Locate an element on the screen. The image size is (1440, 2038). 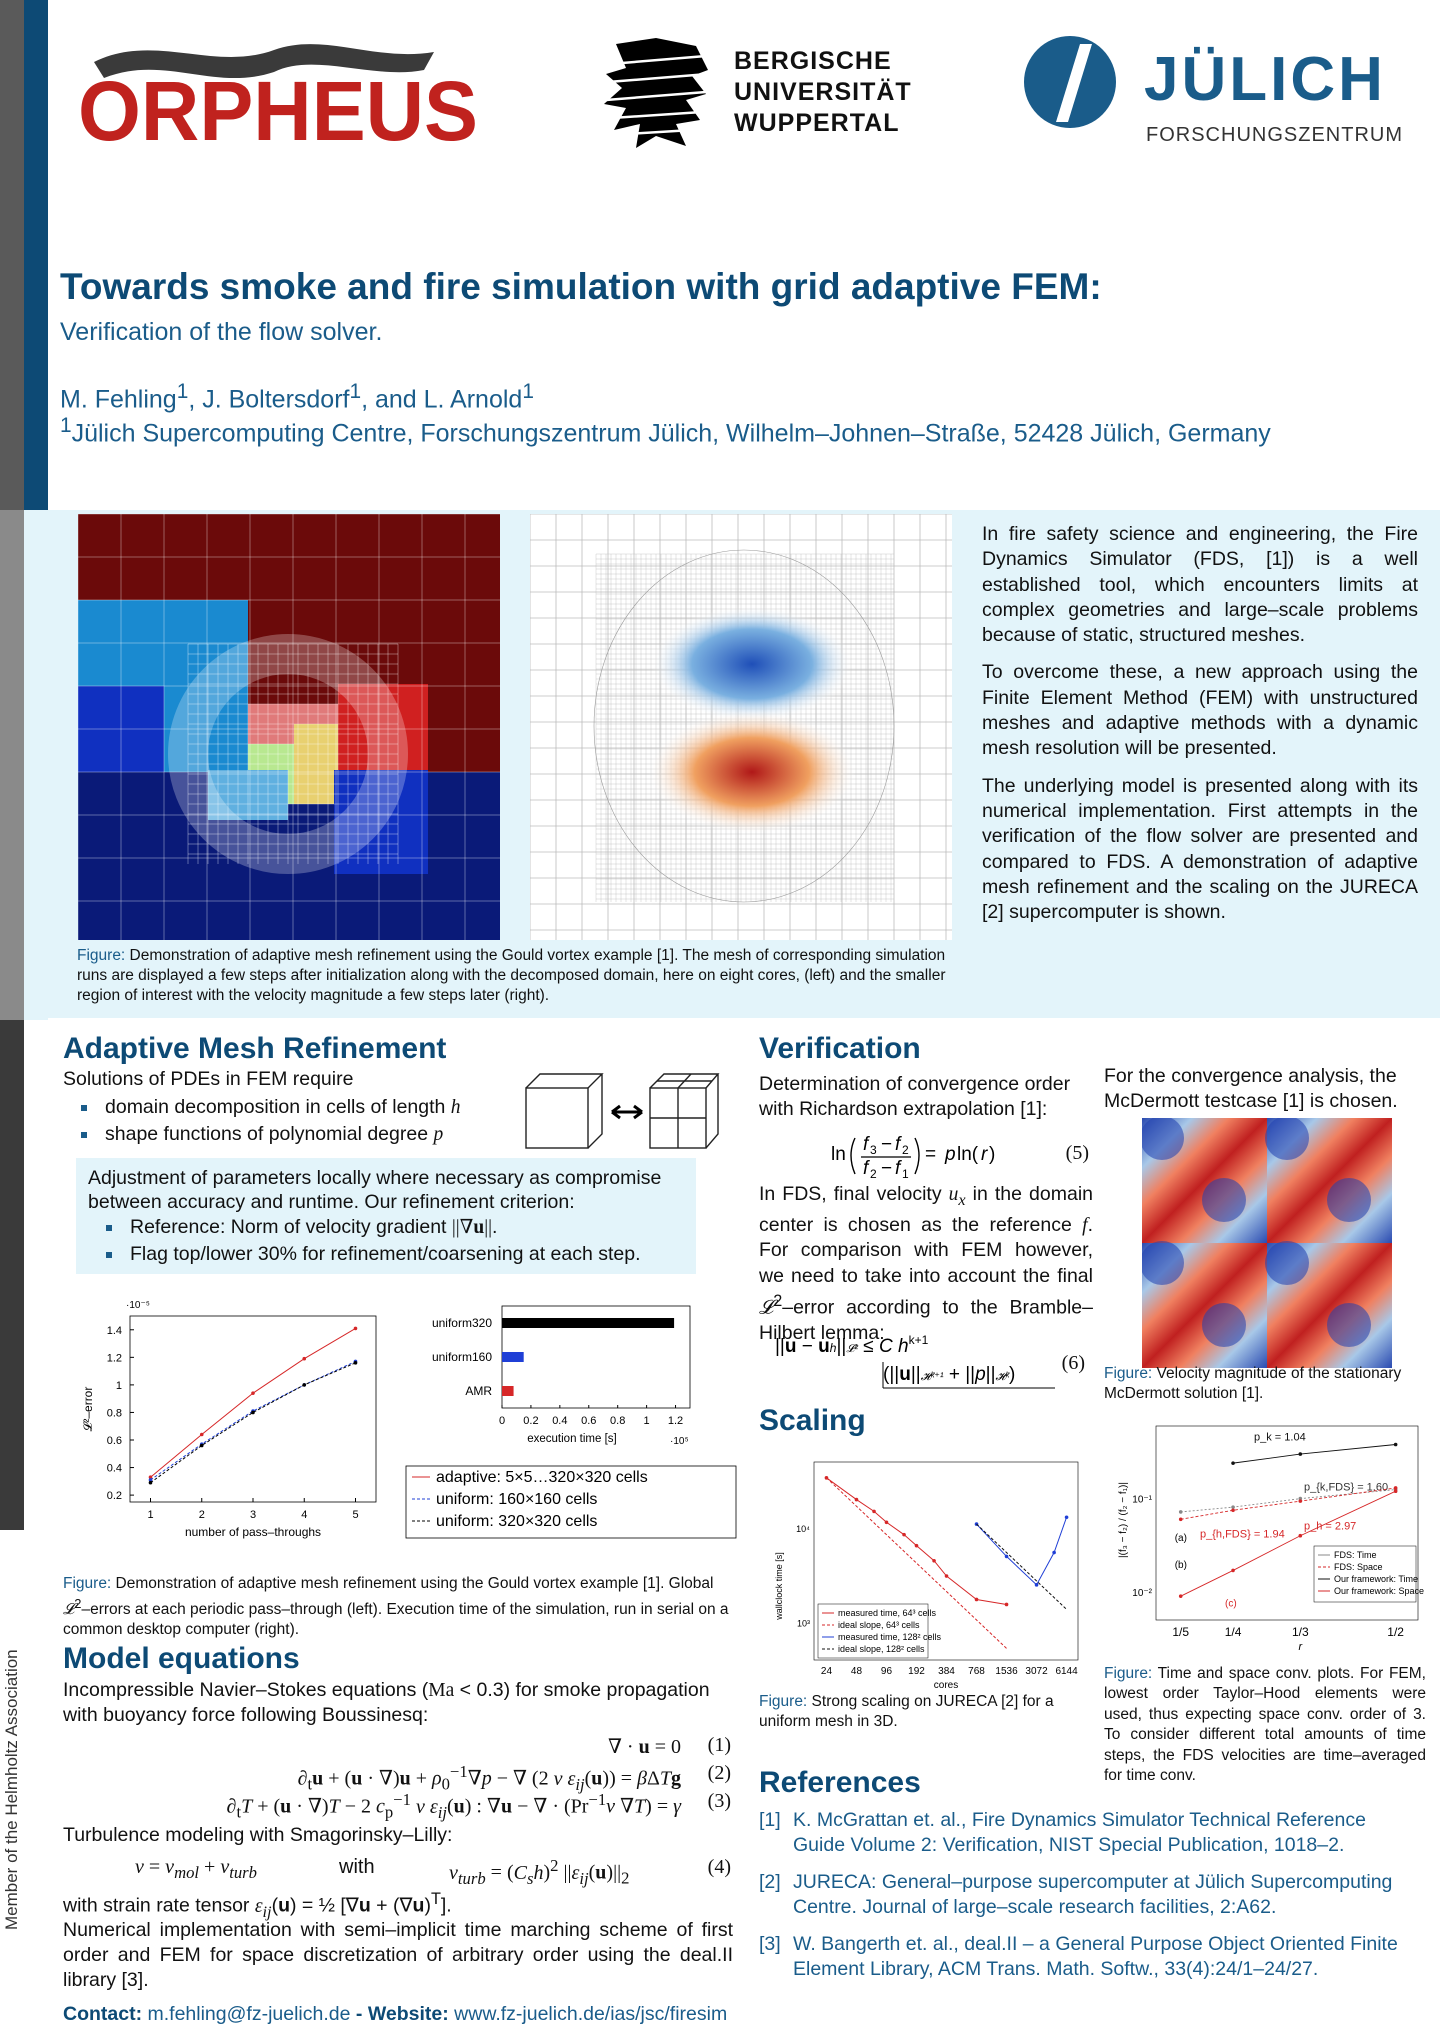
svg-text: 2 is located at coordinates (905, 1150).